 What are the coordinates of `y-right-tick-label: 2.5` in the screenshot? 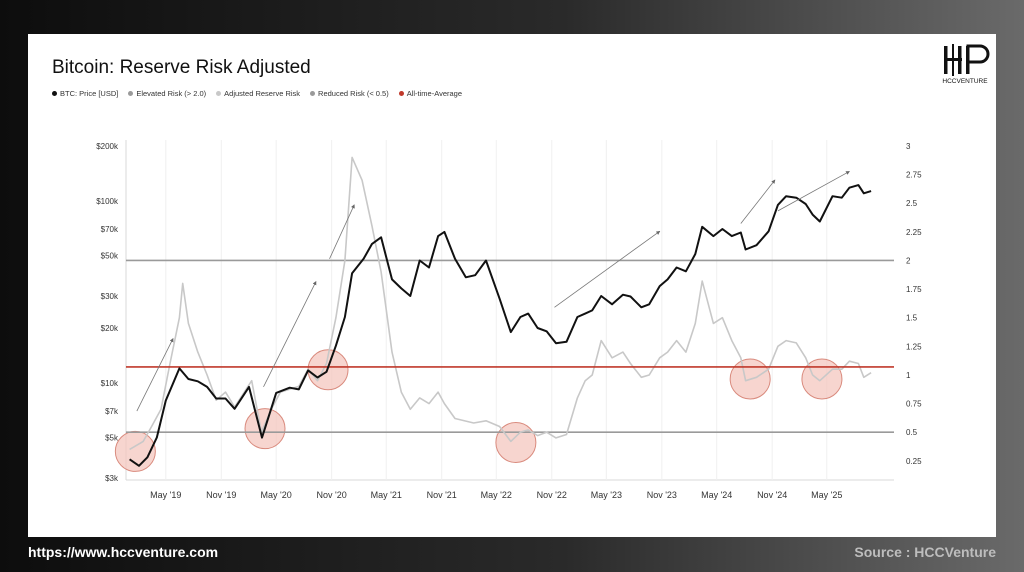 It's located at (912, 203).